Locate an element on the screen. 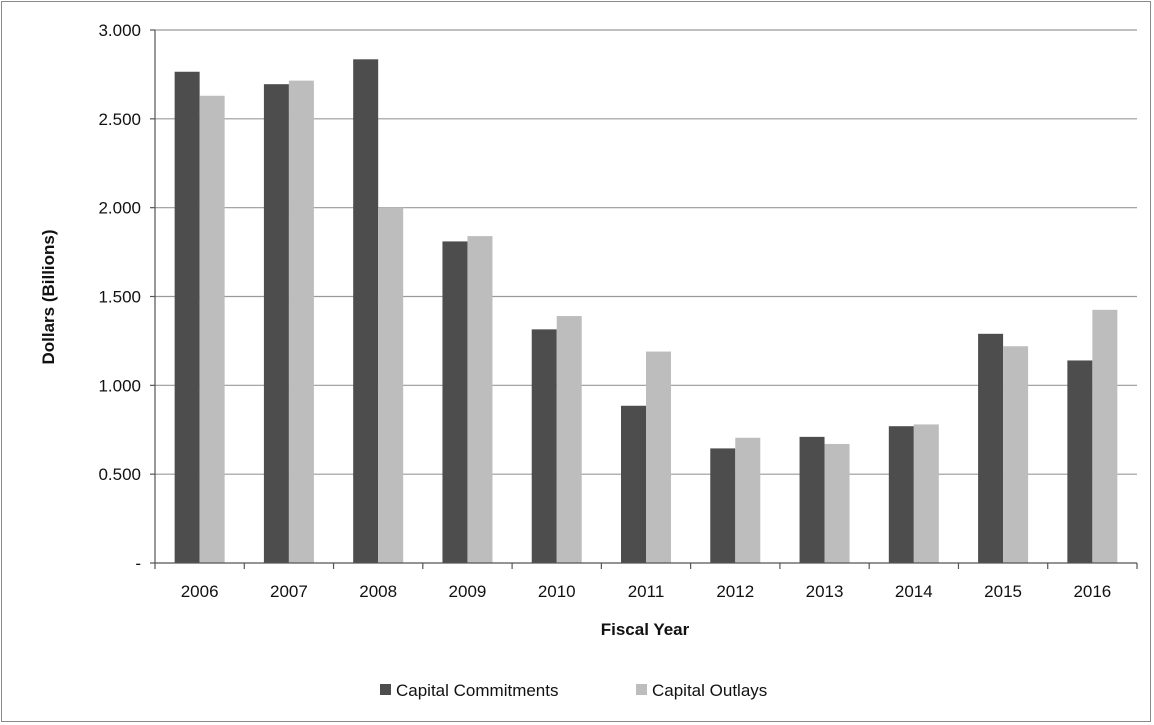 The width and height of the screenshot is (1154, 725). legend-label: Capital Commitments is located at coordinates (477, 690).